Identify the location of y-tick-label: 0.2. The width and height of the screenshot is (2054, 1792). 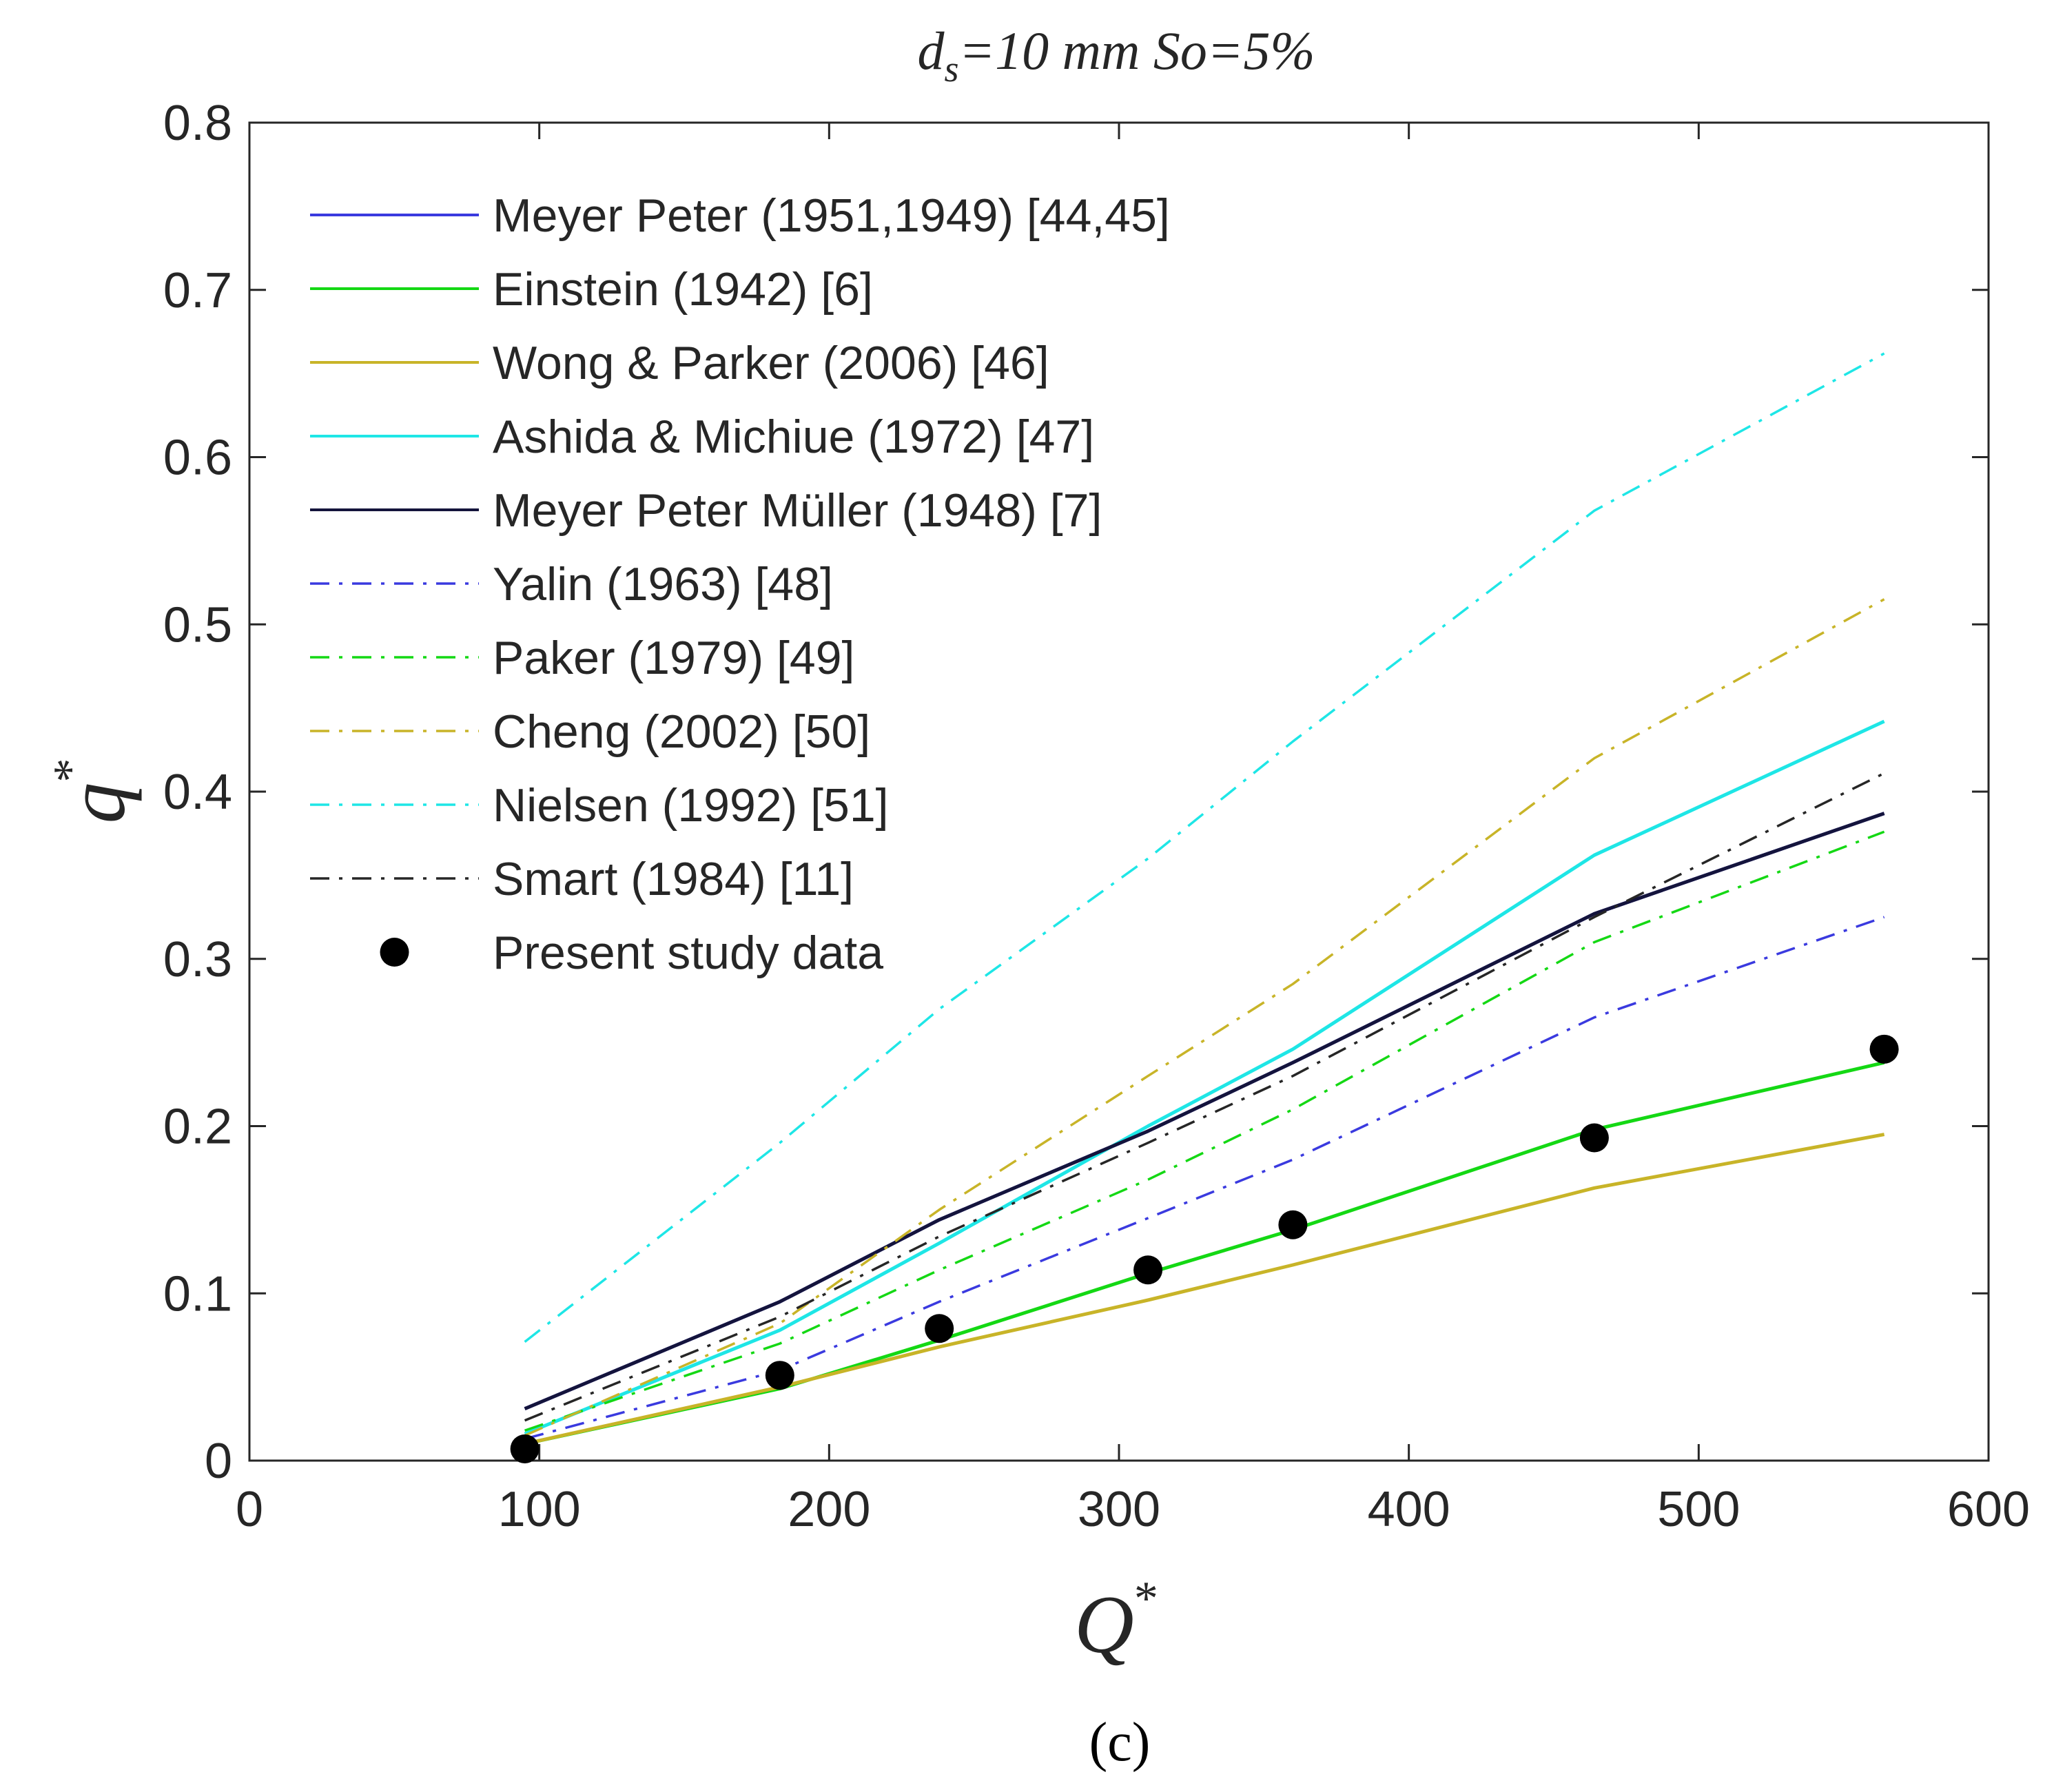
(197, 1127).